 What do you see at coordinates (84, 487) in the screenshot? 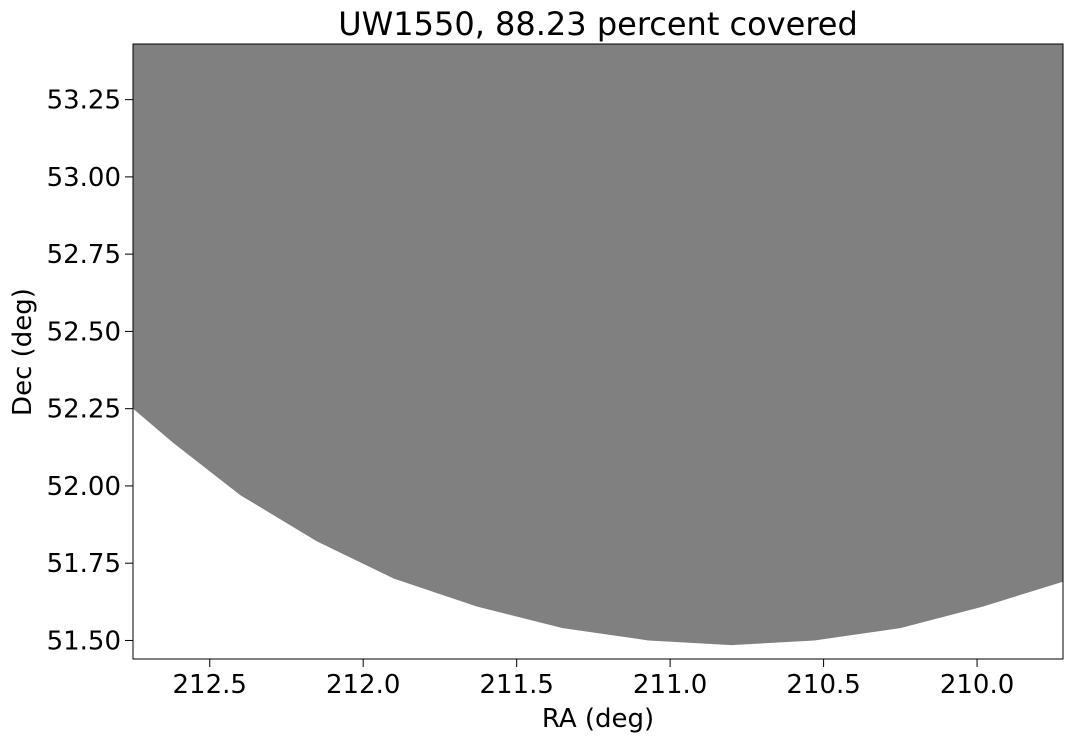
I see `y-tick-label: 52.00` at bounding box center [84, 487].